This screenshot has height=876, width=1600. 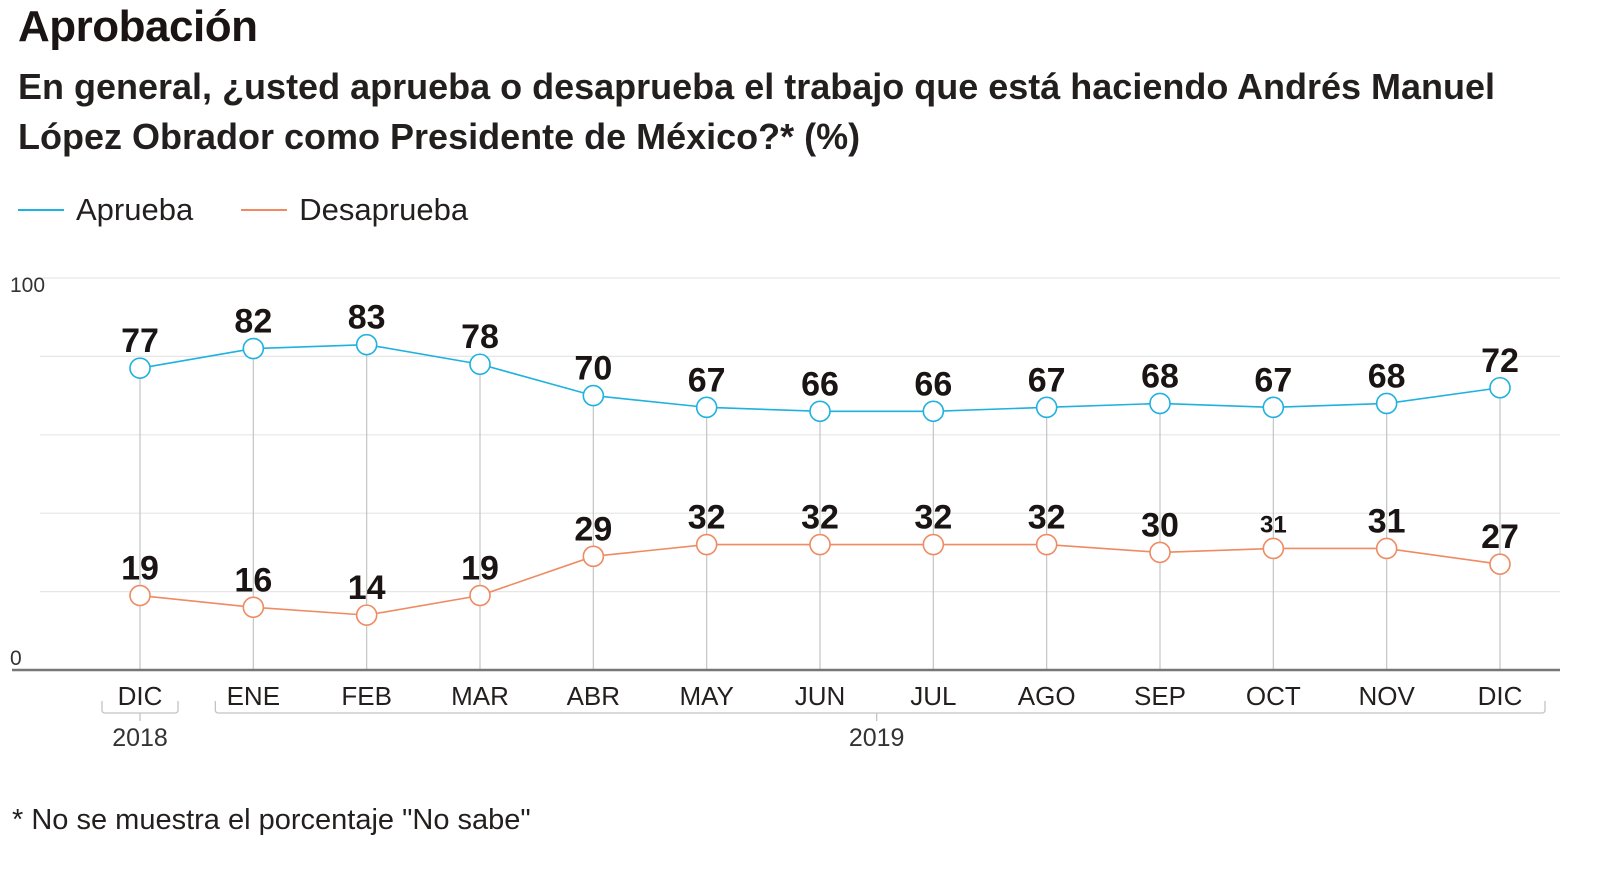 What do you see at coordinates (366, 696) in the screenshot?
I see `x-tick-label: FEB` at bounding box center [366, 696].